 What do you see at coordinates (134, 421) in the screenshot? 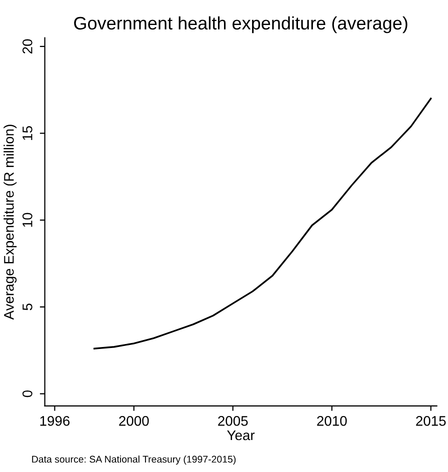
I see `x-tick-label: 2000` at bounding box center [134, 421].